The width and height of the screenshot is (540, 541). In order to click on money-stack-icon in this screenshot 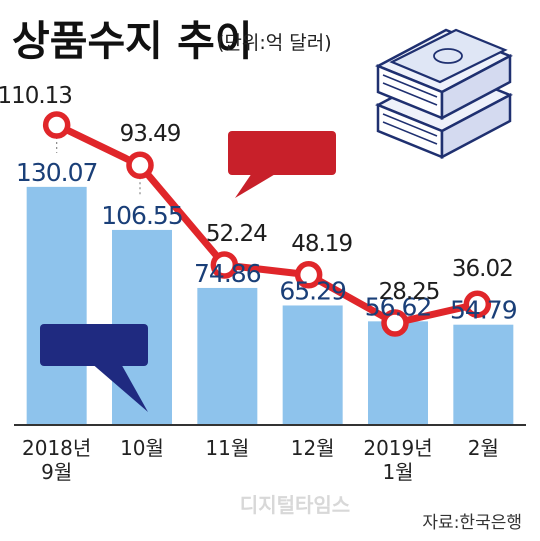, I will do `click(444, 94)`.